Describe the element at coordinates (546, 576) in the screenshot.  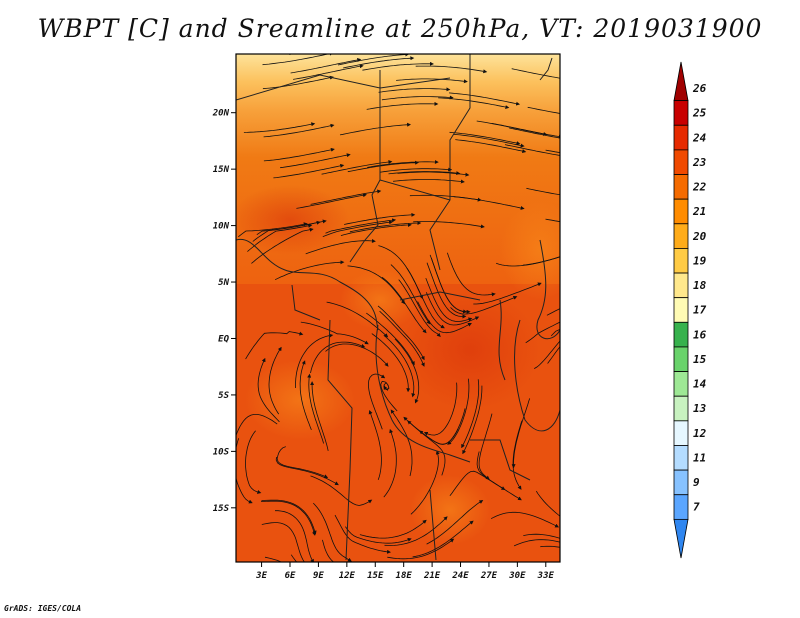
I see `x-tick-label: 33E` at that location.